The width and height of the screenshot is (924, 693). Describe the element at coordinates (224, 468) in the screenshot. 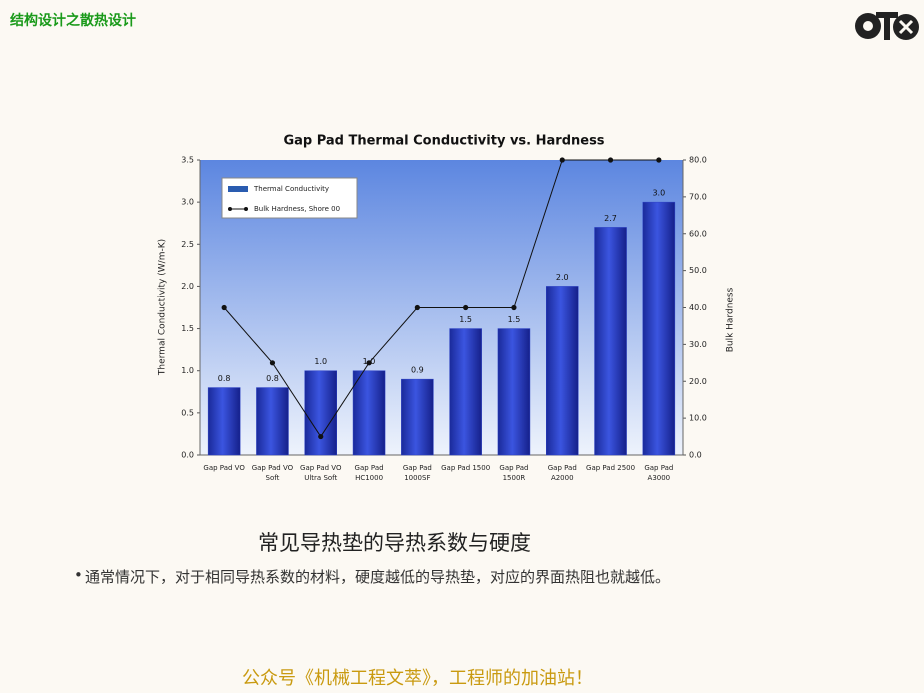

I see `x-tick-label: Gap Pad VO` at that location.